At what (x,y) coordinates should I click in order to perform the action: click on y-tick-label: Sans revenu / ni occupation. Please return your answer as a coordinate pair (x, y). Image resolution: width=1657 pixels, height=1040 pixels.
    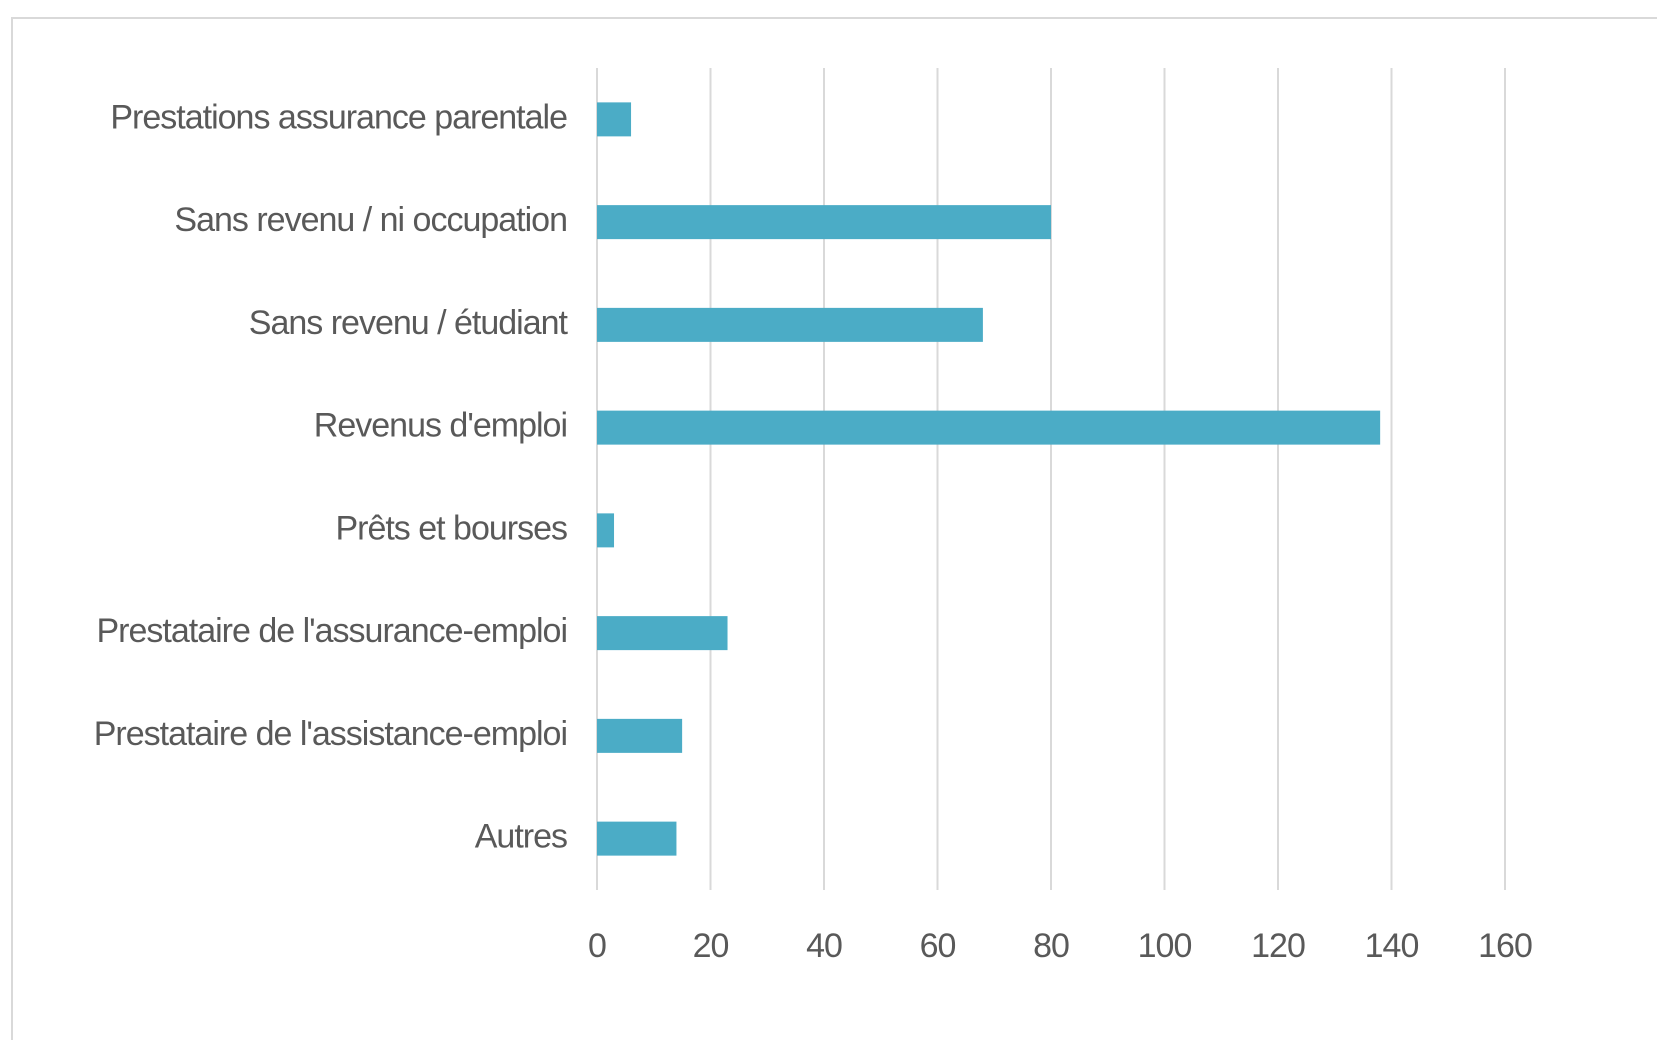
    Looking at the image, I should click on (370, 220).